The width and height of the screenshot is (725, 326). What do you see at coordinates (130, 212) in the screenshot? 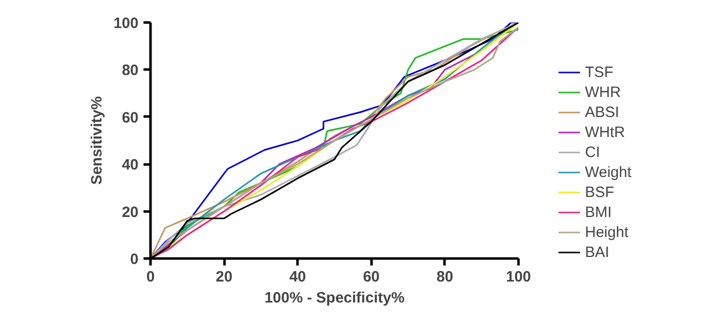
I see `y-tick-label: 20` at bounding box center [130, 212].